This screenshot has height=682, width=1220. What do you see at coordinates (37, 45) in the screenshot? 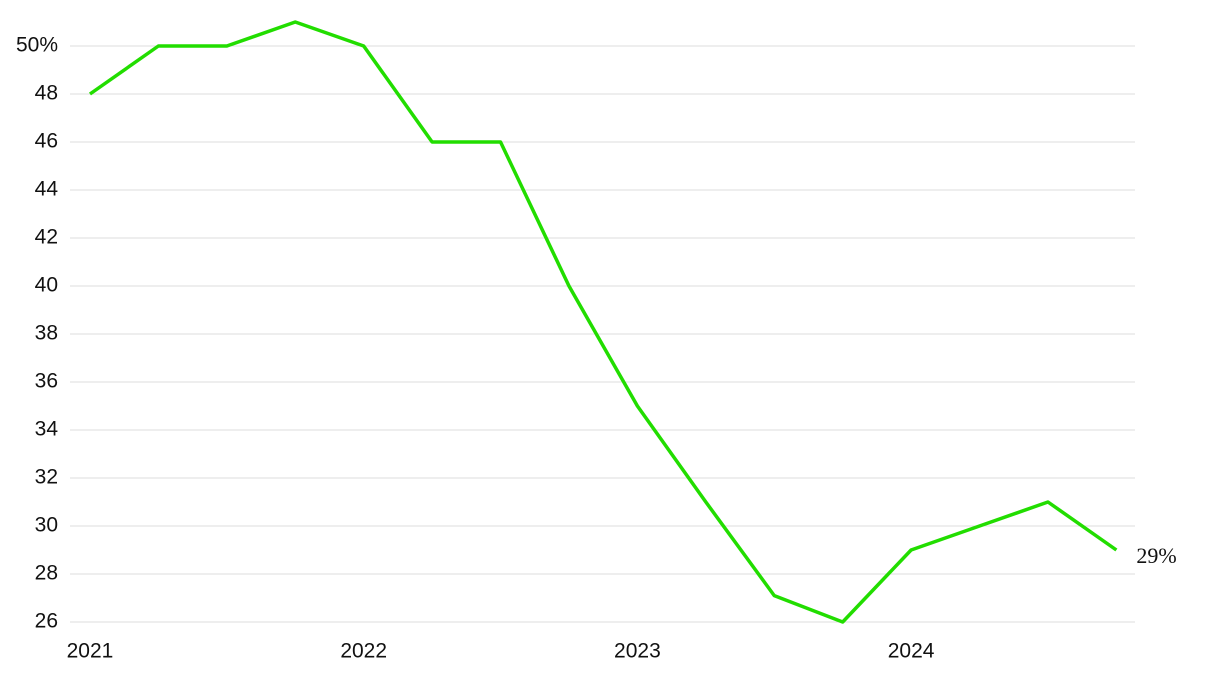
I see `y-tick-label: 50%` at bounding box center [37, 45].